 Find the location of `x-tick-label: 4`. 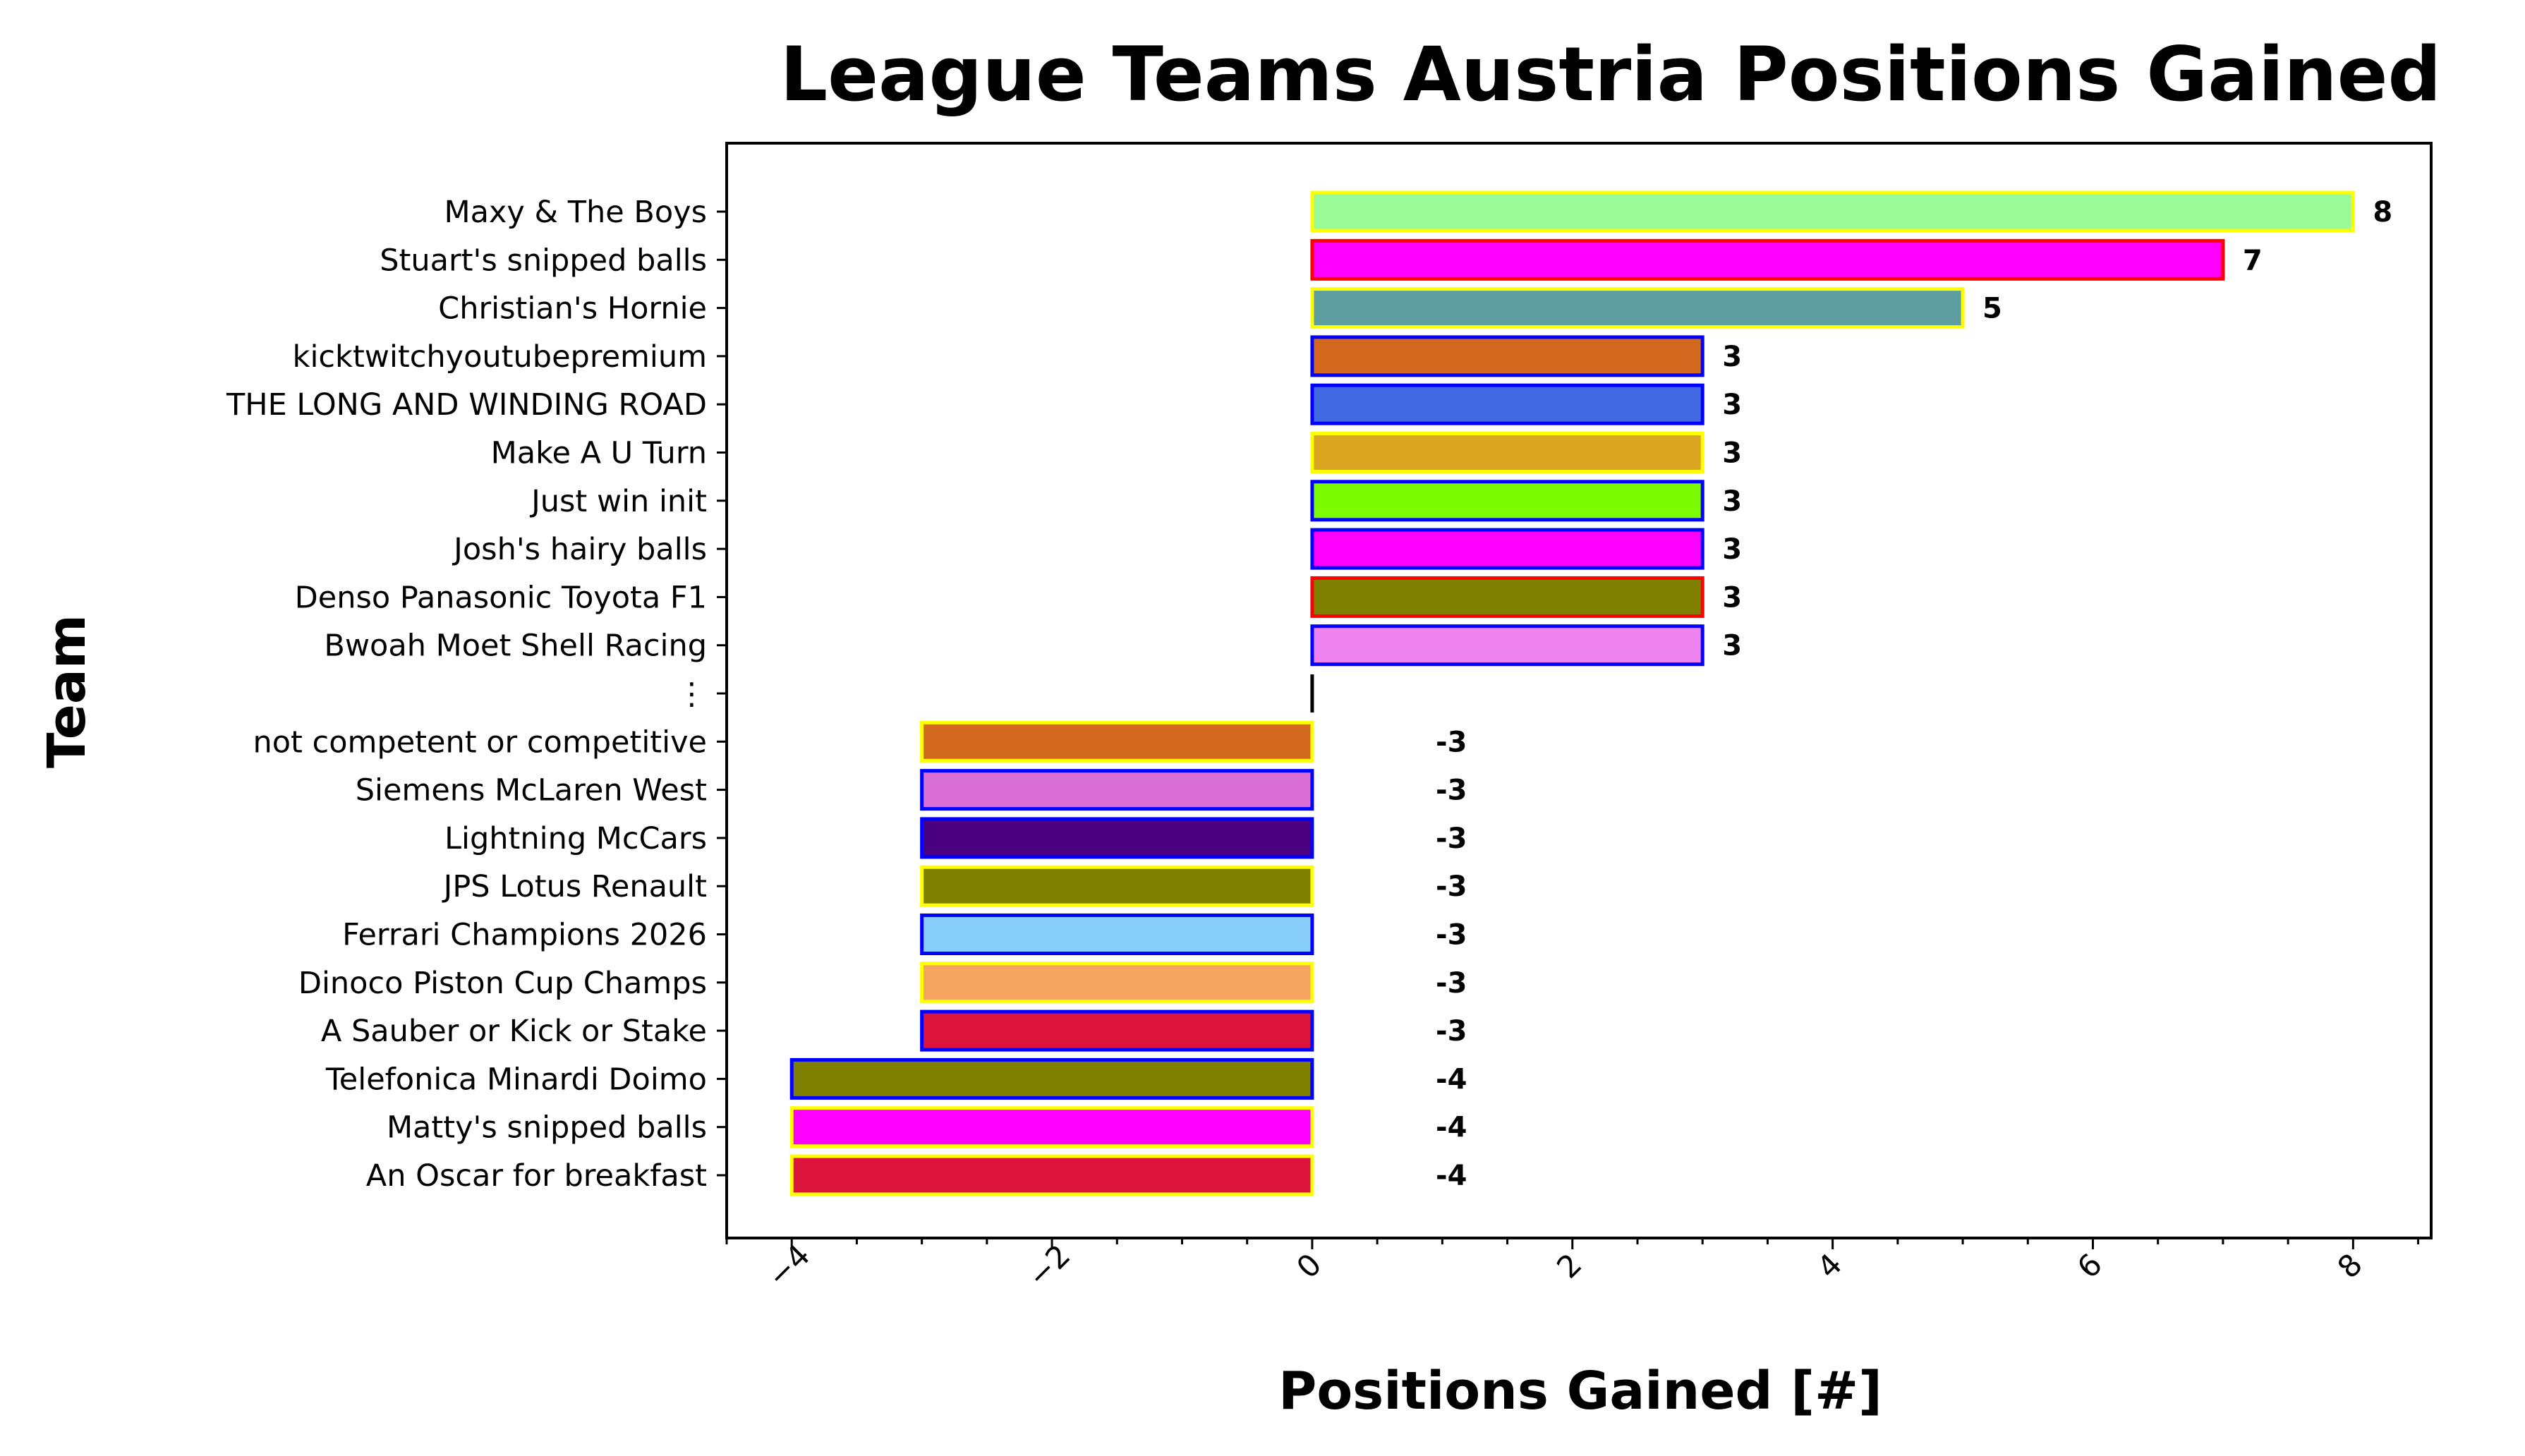

x-tick-label: 4 is located at coordinates (1829, 1267).